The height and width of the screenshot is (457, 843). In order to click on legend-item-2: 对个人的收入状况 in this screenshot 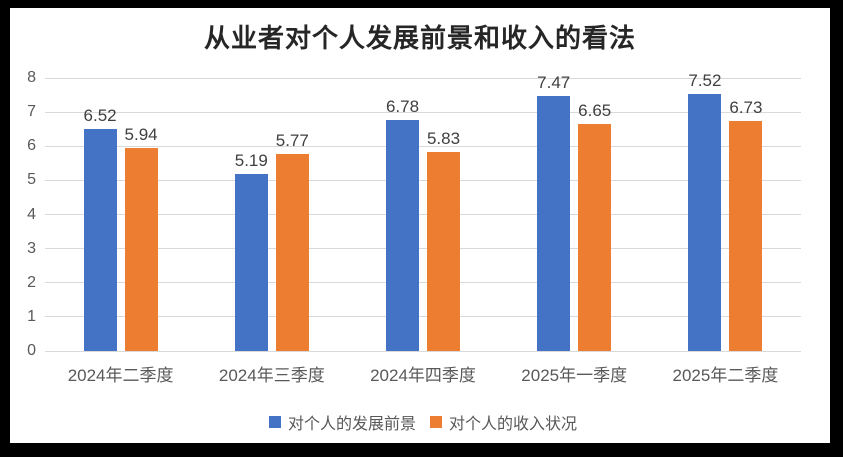, I will do `click(503, 422)`.